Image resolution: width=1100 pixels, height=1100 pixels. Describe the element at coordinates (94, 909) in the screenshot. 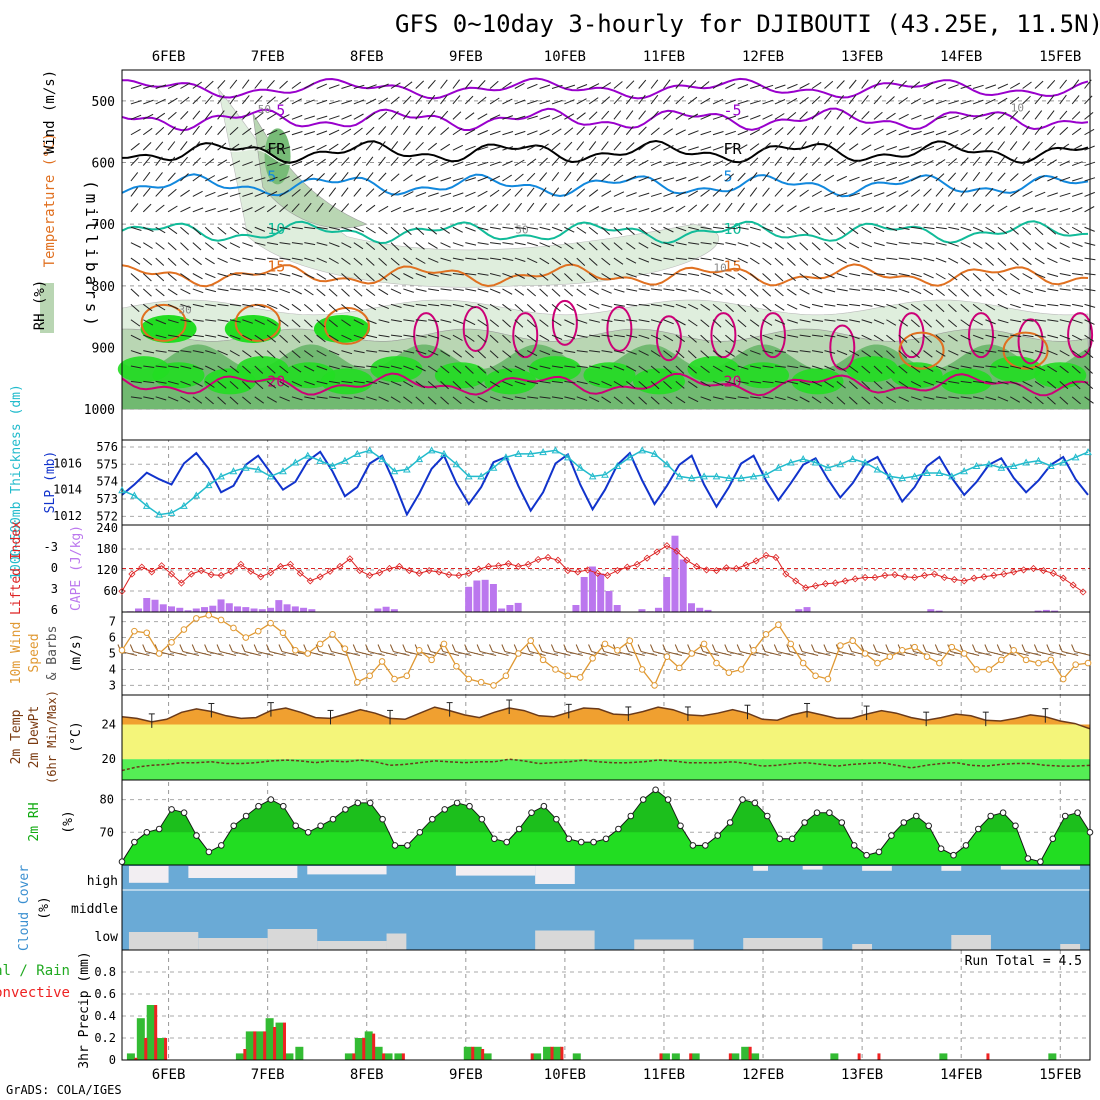

I see `cloud-row-label: middle` at that location.